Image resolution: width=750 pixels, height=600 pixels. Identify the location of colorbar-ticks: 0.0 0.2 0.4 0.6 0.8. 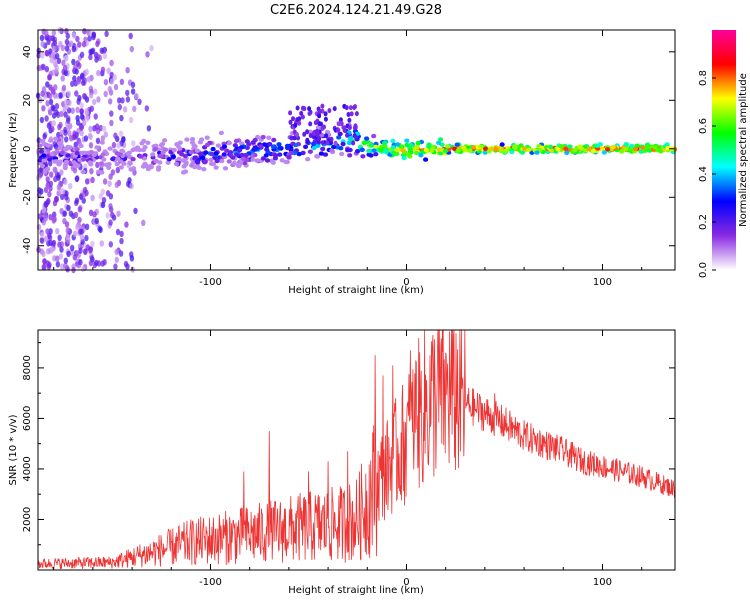
(707, 174).